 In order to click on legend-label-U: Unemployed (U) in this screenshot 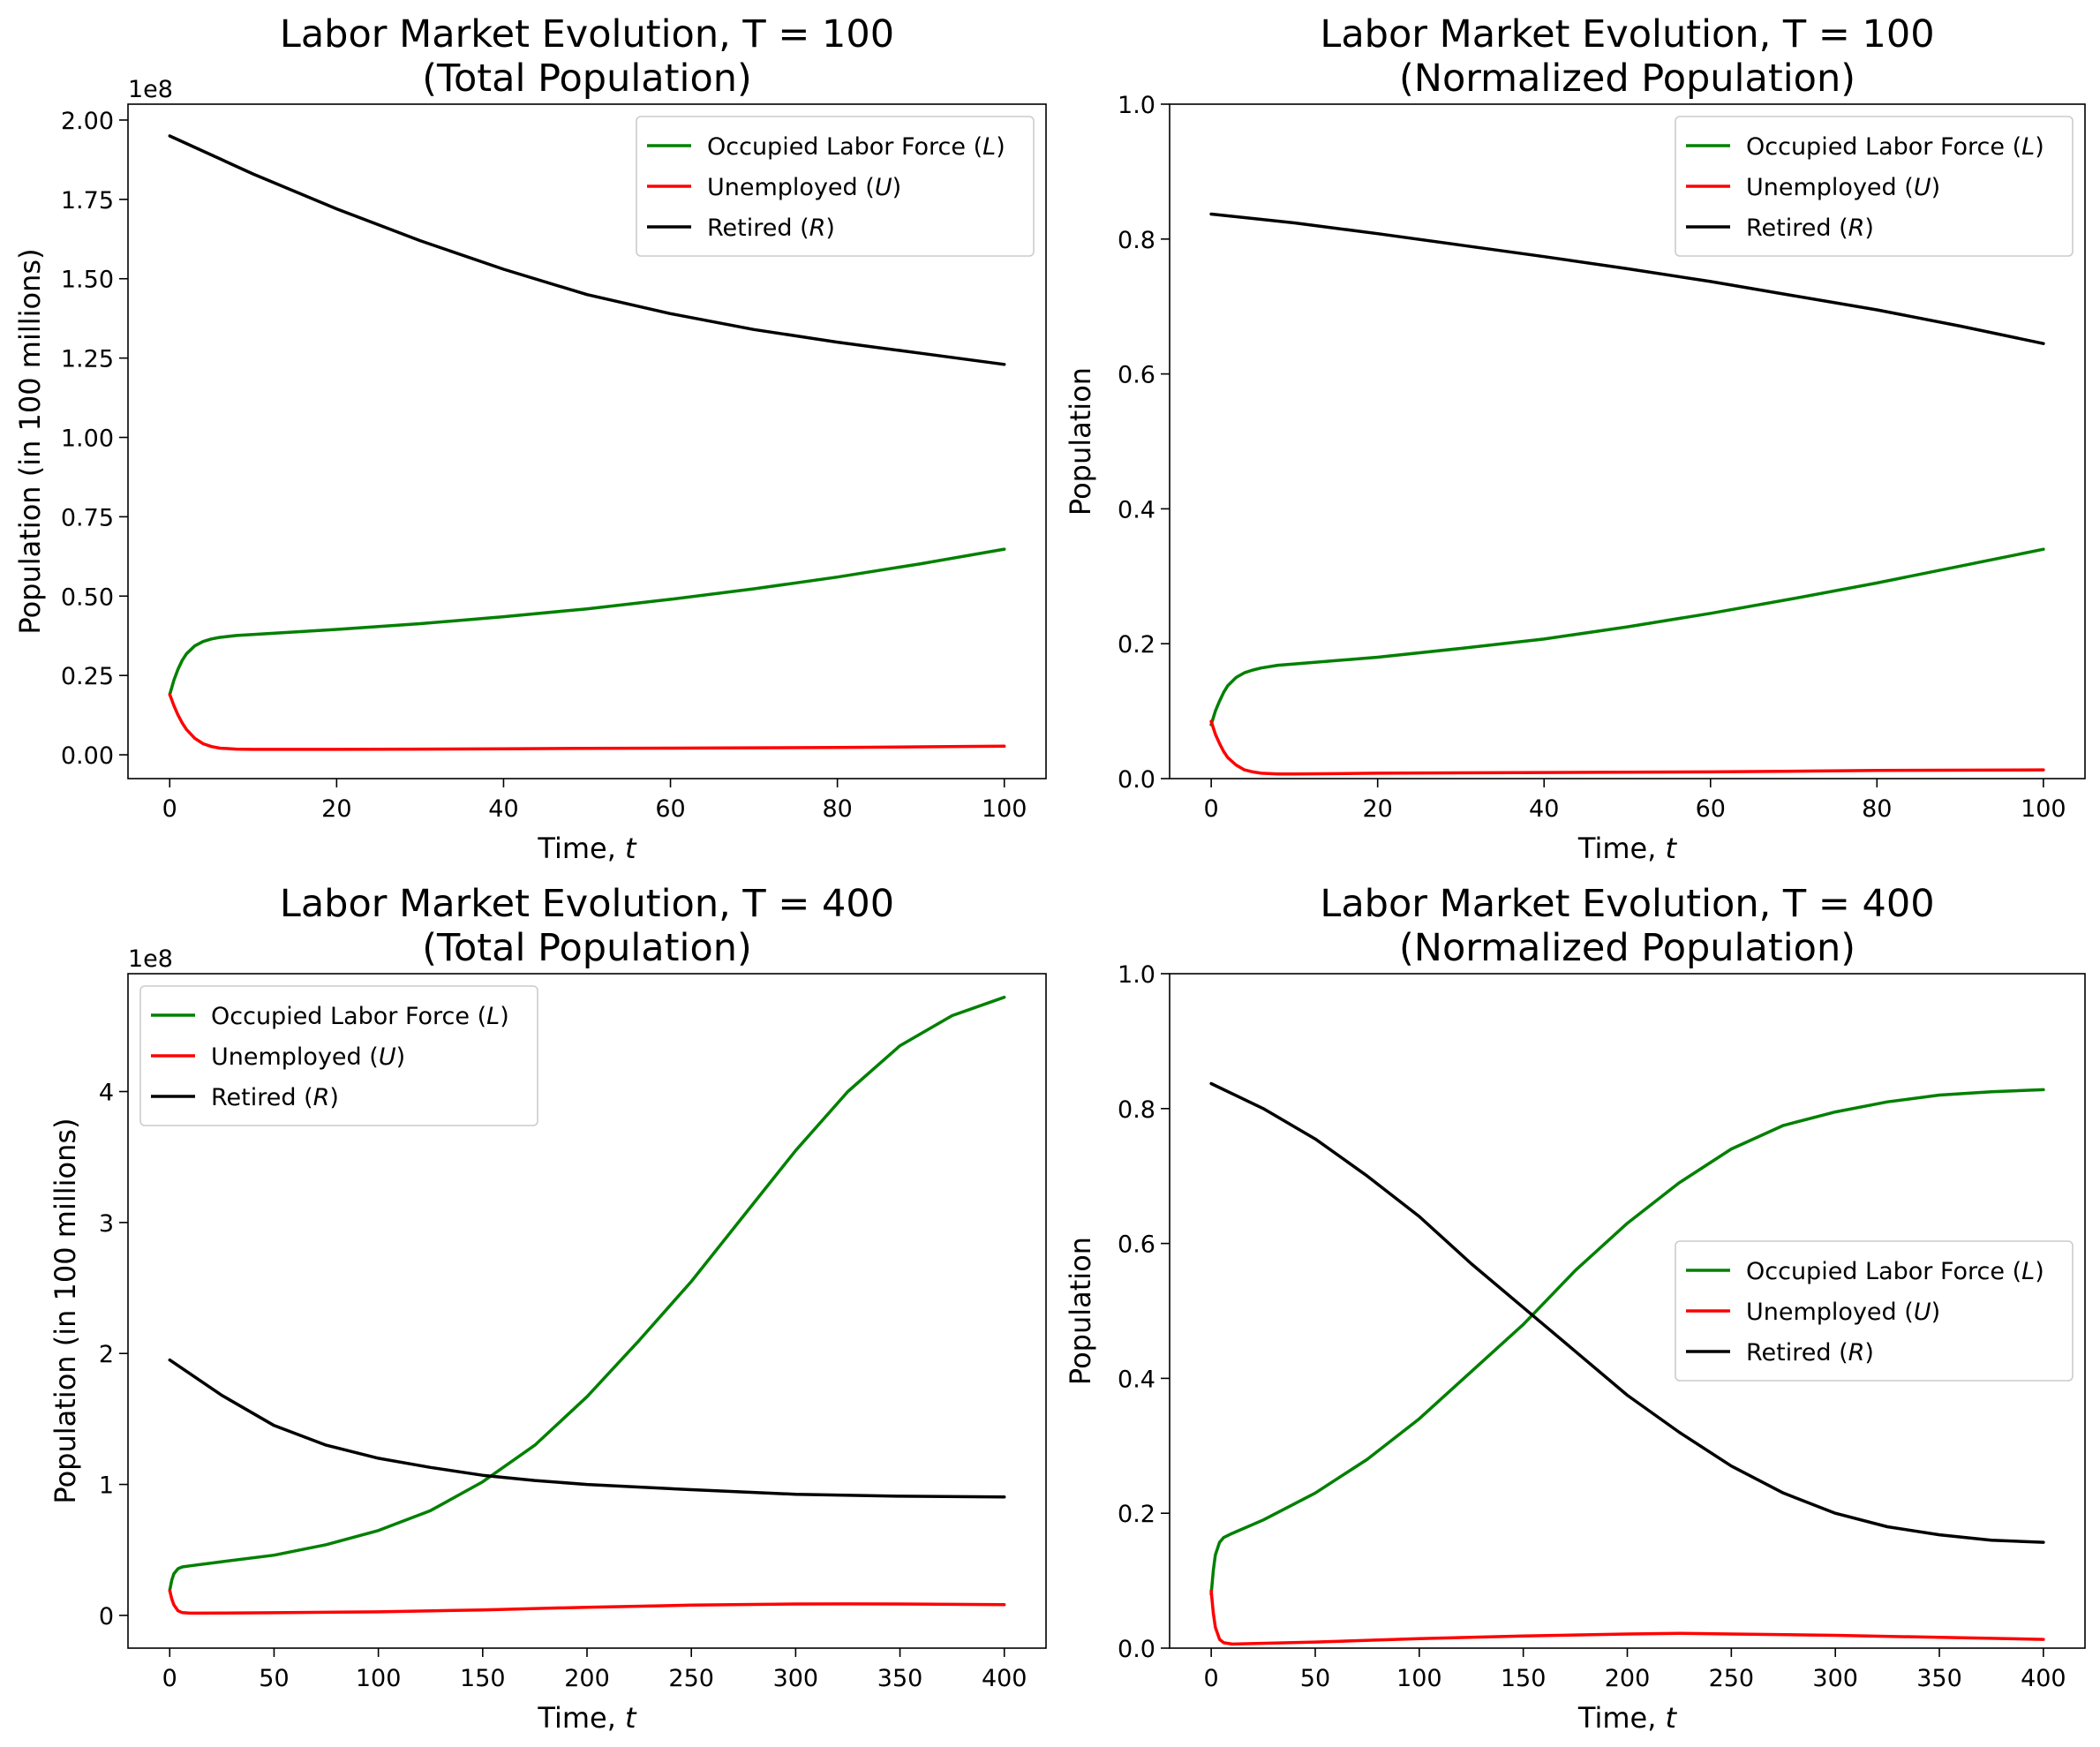, I will do `click(308, 1057)`.